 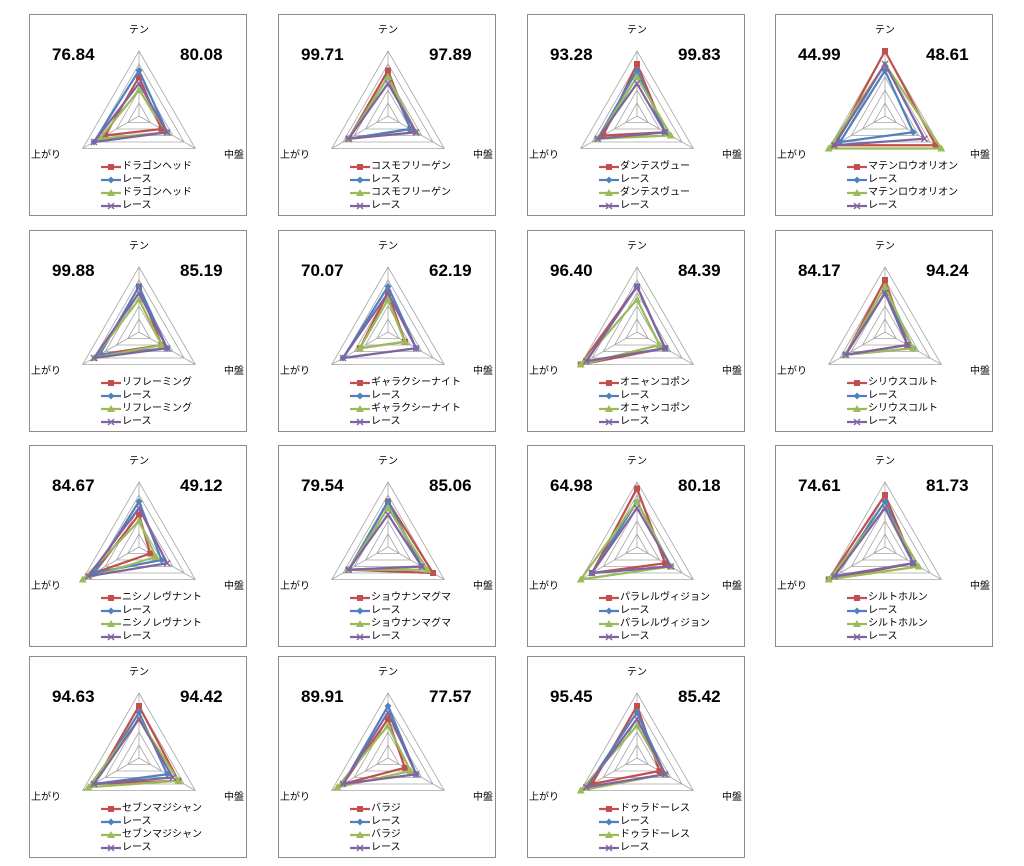 I want to click on legend: シルトホルン レース シルトホルン レース, so click(x=887, y=617).